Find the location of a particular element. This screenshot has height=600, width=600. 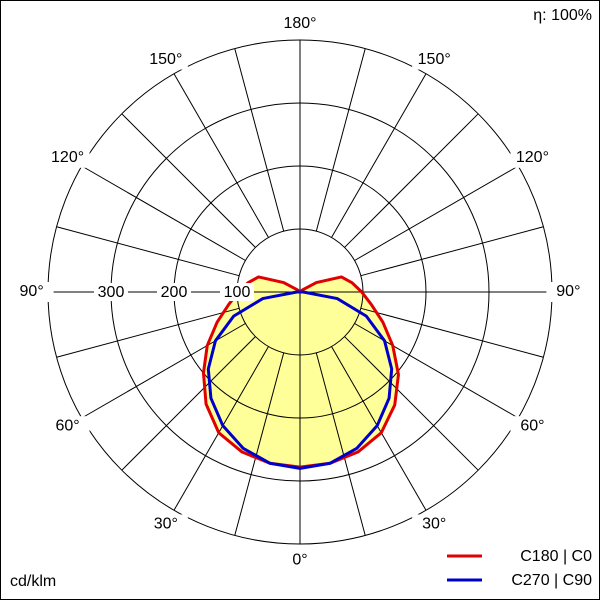

fills is located at coordinates (301, 372).